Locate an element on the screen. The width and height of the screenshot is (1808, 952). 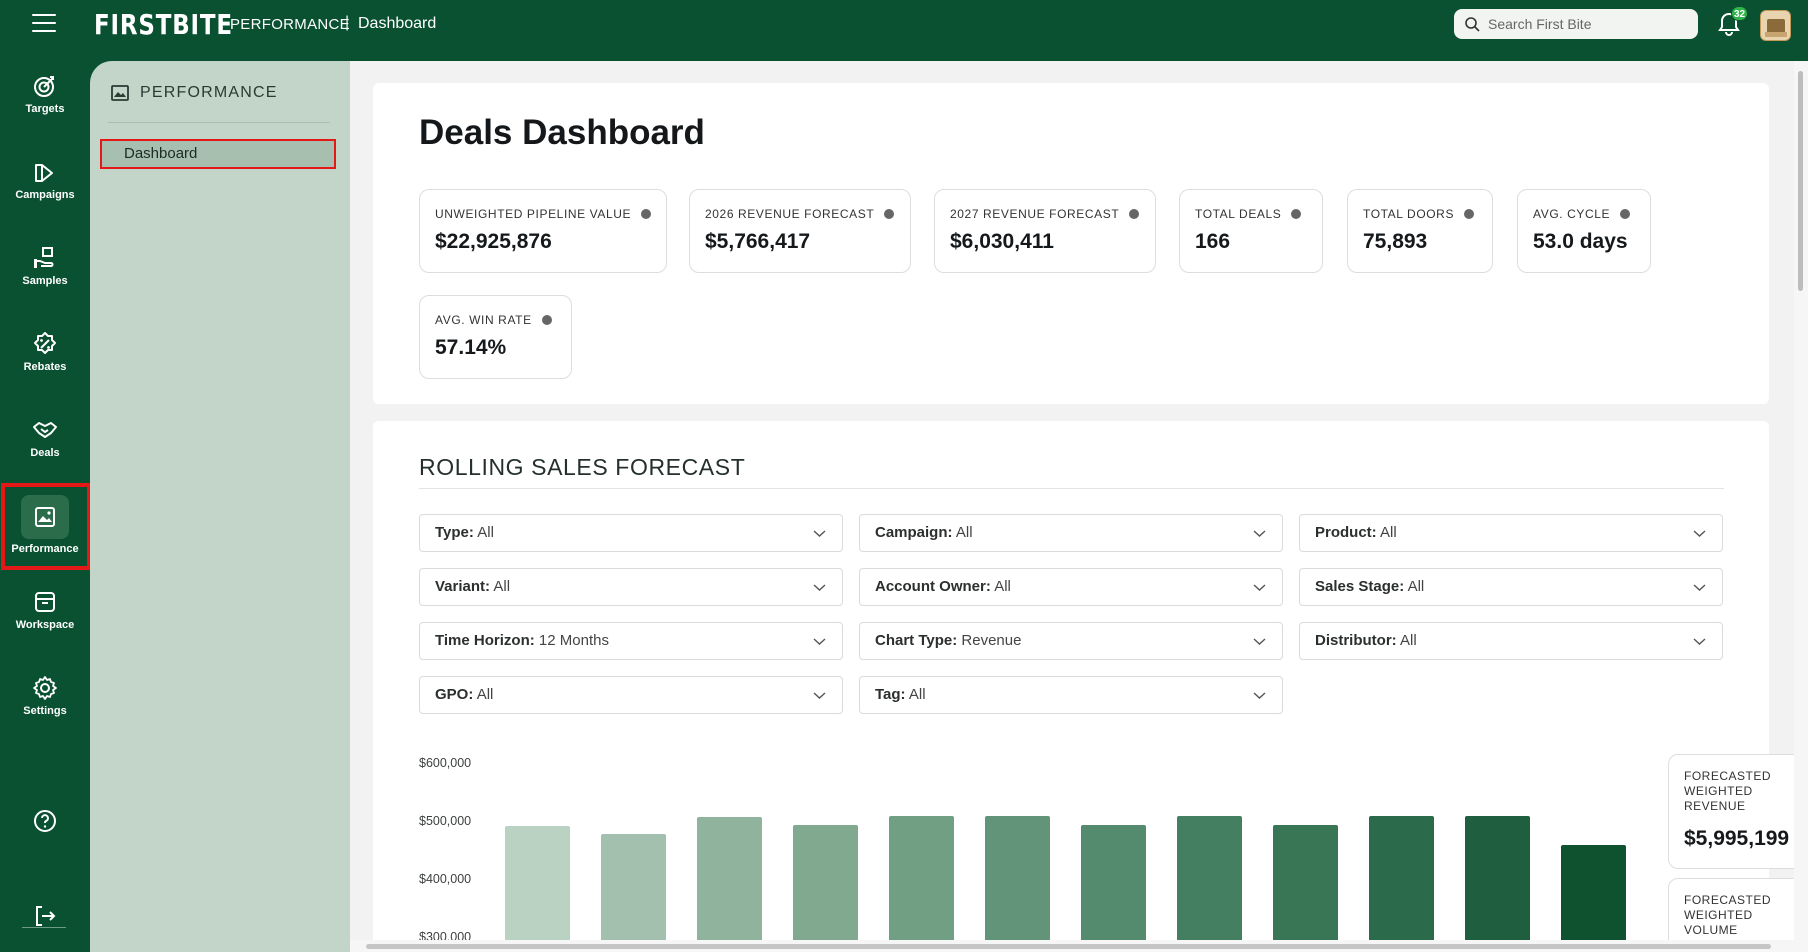
rail-divider is located at coordinates (44, 927).